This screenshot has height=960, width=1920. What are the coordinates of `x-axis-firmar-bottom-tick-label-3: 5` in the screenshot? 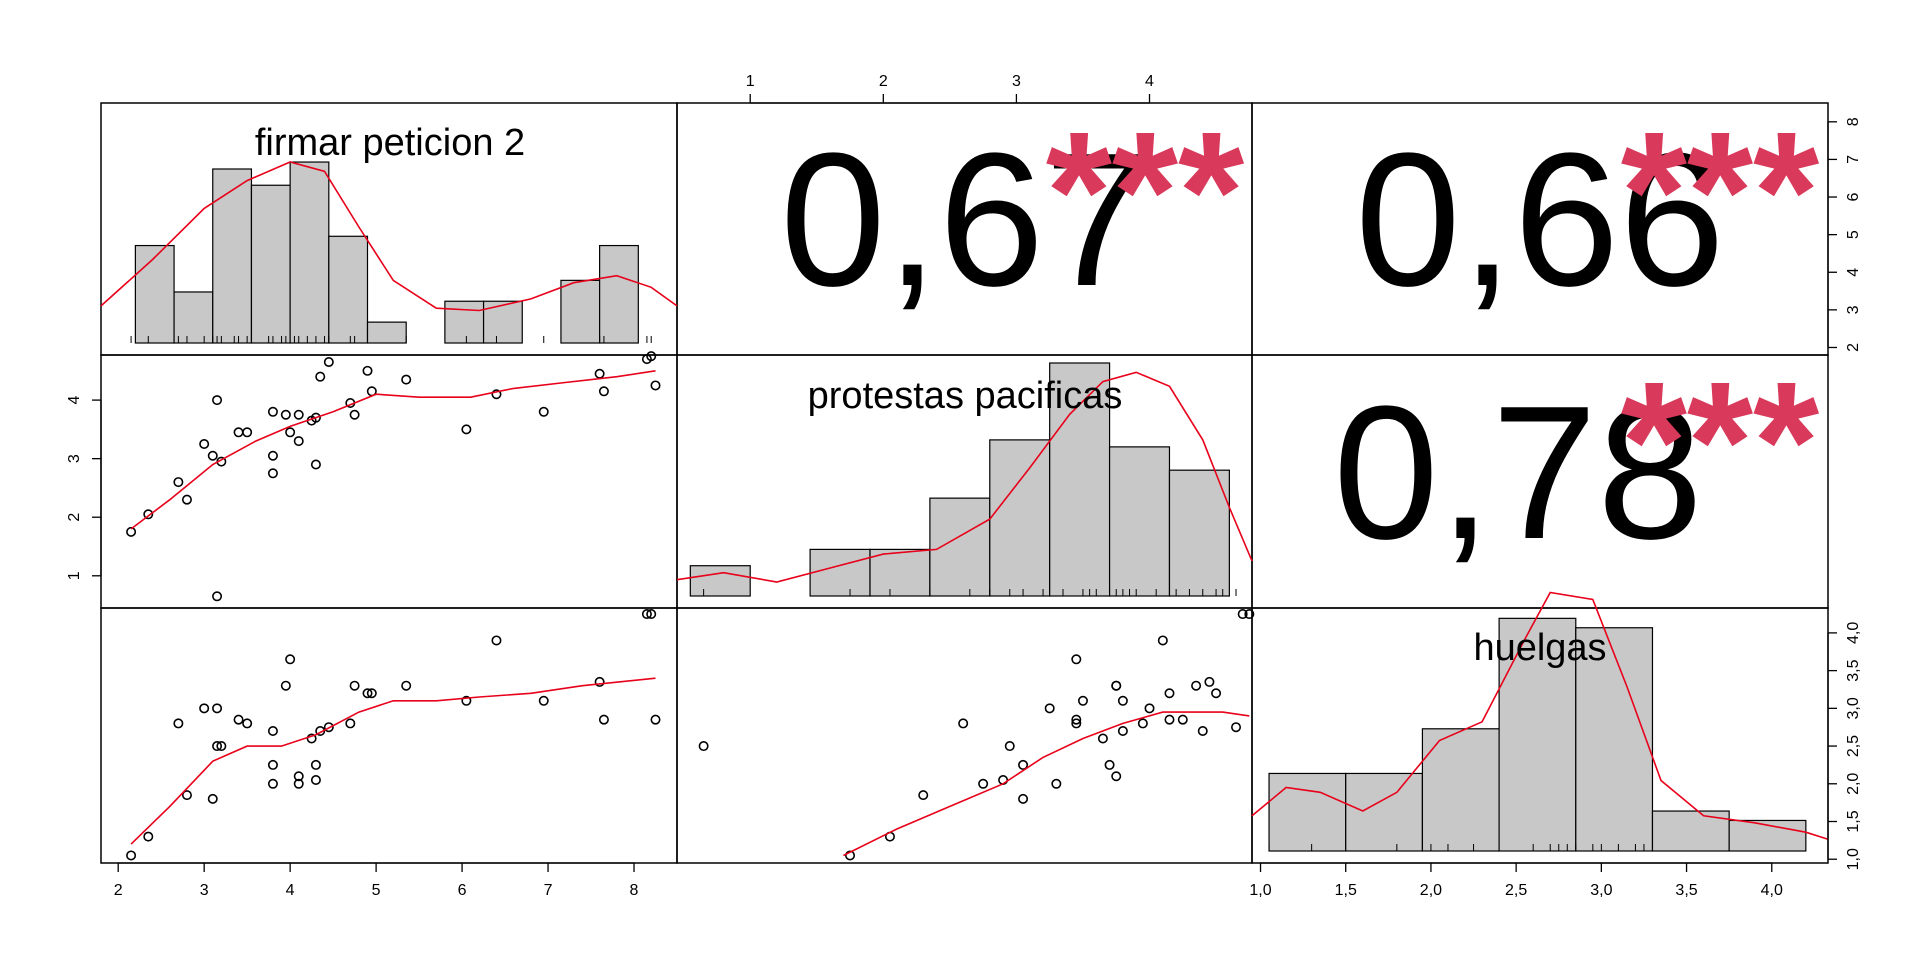 It's located at (376, 890).